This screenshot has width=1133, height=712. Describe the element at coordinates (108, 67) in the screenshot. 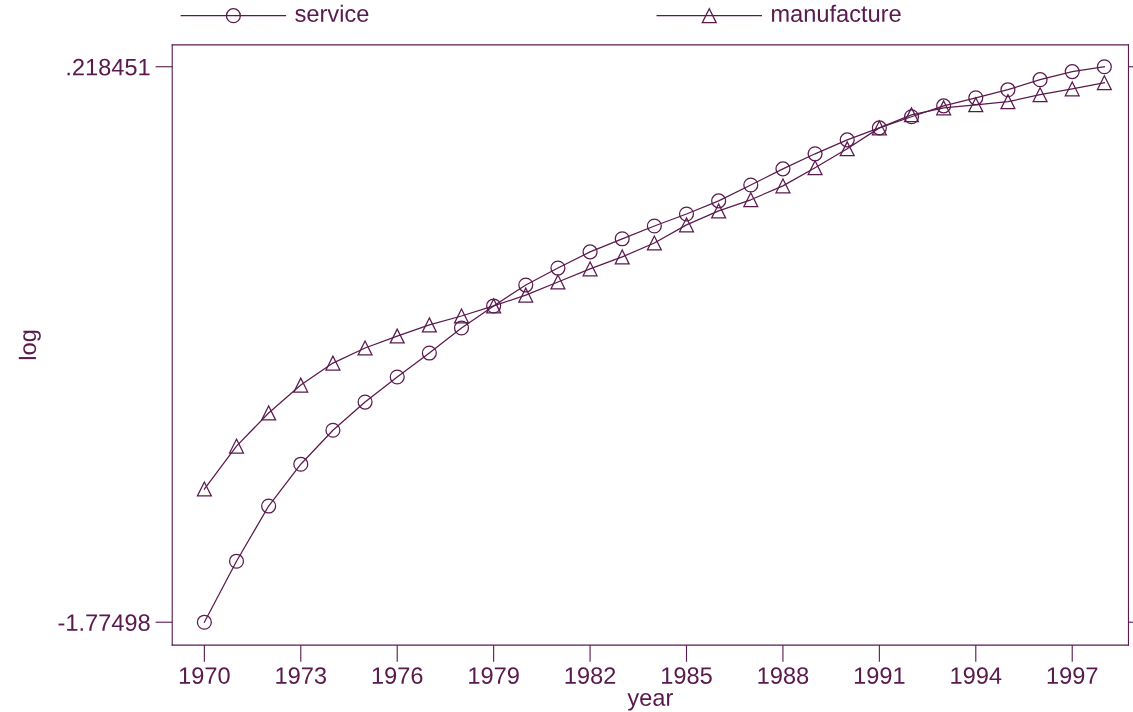

I see `y-tick-label: .218451` at that location.